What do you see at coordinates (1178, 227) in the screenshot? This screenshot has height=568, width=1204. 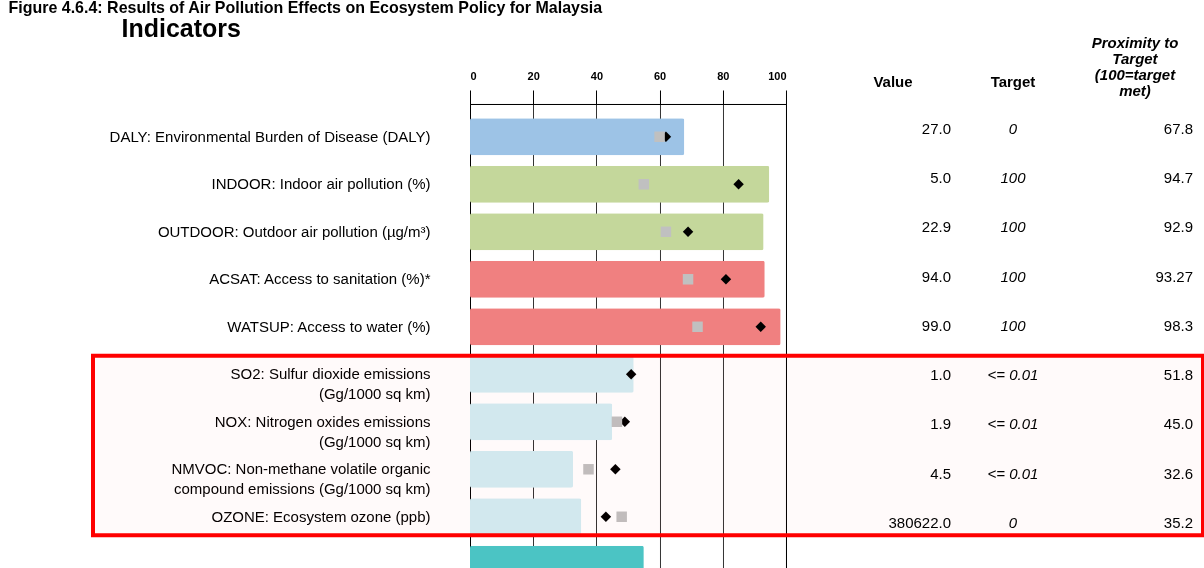 I see `data-label: 92.9` at bounding box center [1178, 227].